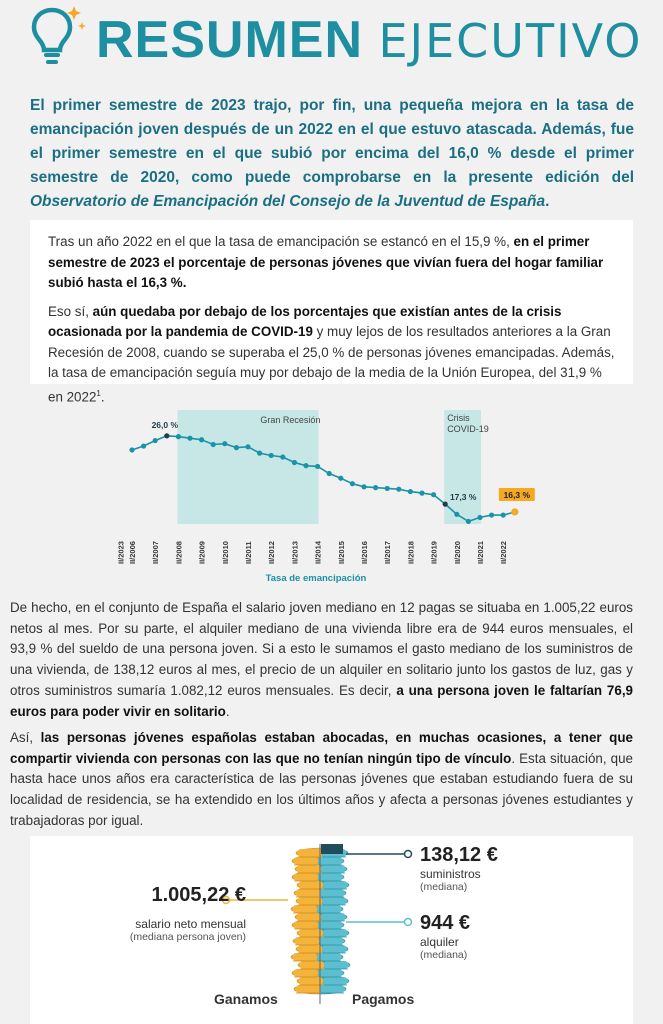 Image resolution: width=663 pixels, height=1024 pixels. I want to click on salary-sublabel: (mediana persona joven), so click(187, 937).